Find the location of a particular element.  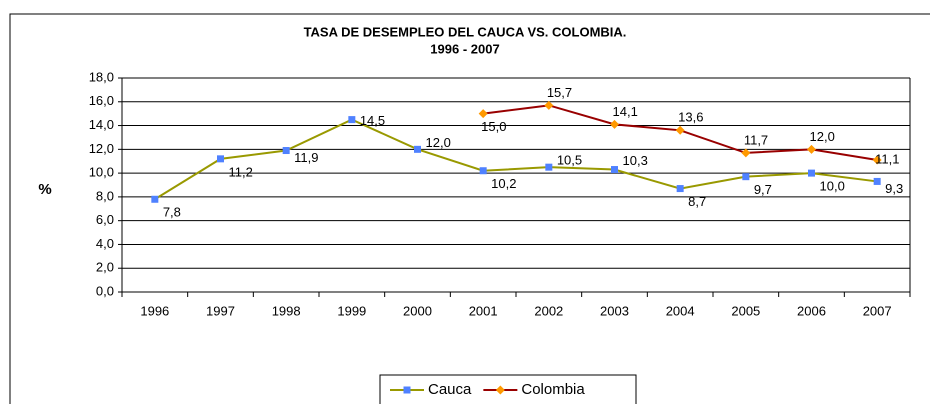

data-label: 10,2 is located at coordinates (503, 183).